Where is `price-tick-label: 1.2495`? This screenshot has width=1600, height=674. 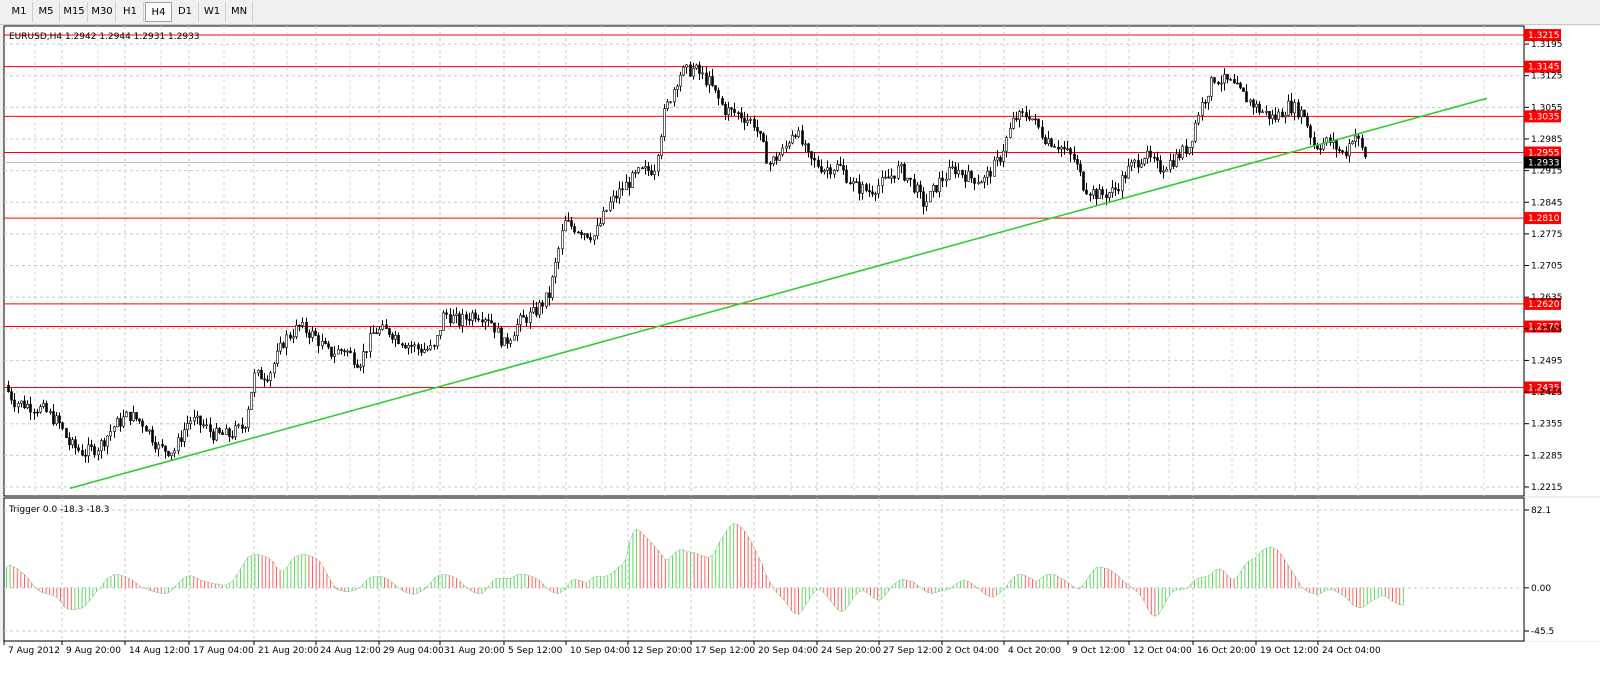
price-tick-label: 1.2495 is located at coordinates (1547, 361).